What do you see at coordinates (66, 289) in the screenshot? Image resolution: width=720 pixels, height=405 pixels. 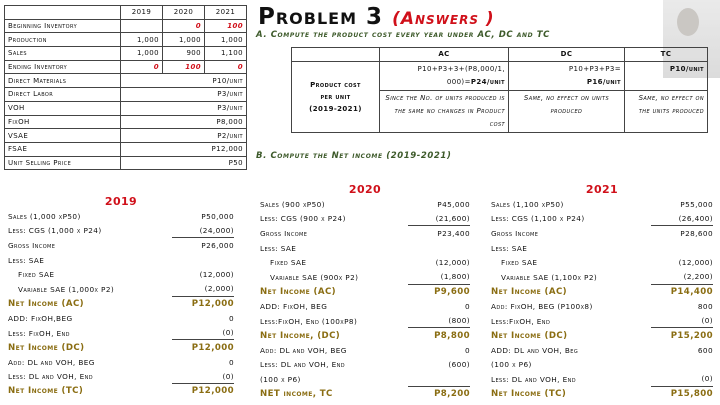 I see `line-label: Variable SAE (1,000x P2)` at bounding box center [66, 289].